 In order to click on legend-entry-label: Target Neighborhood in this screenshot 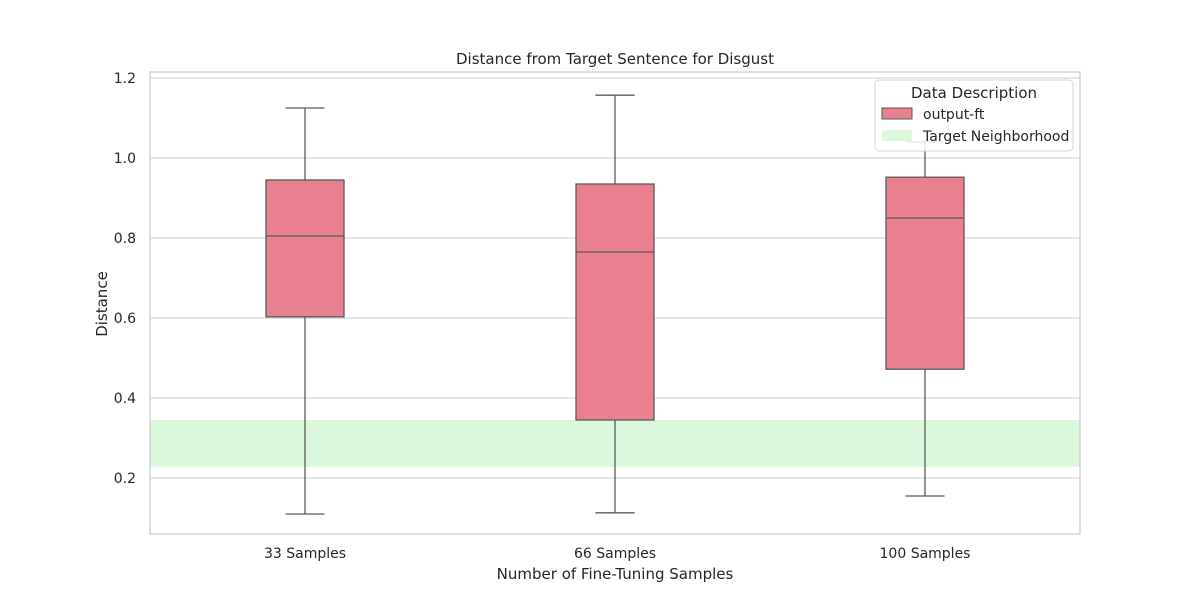, I will do `click(995, 137)`.